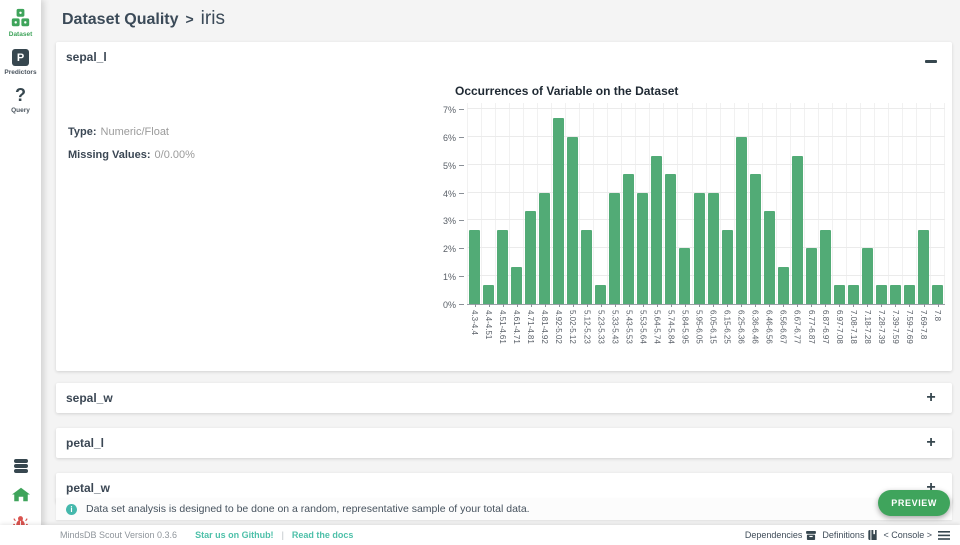 The image size is (960, 545). Describe the element at coordinates (586, 223) in the screenshot. I see `histogram-slot: 5.12-5.23` at that location.